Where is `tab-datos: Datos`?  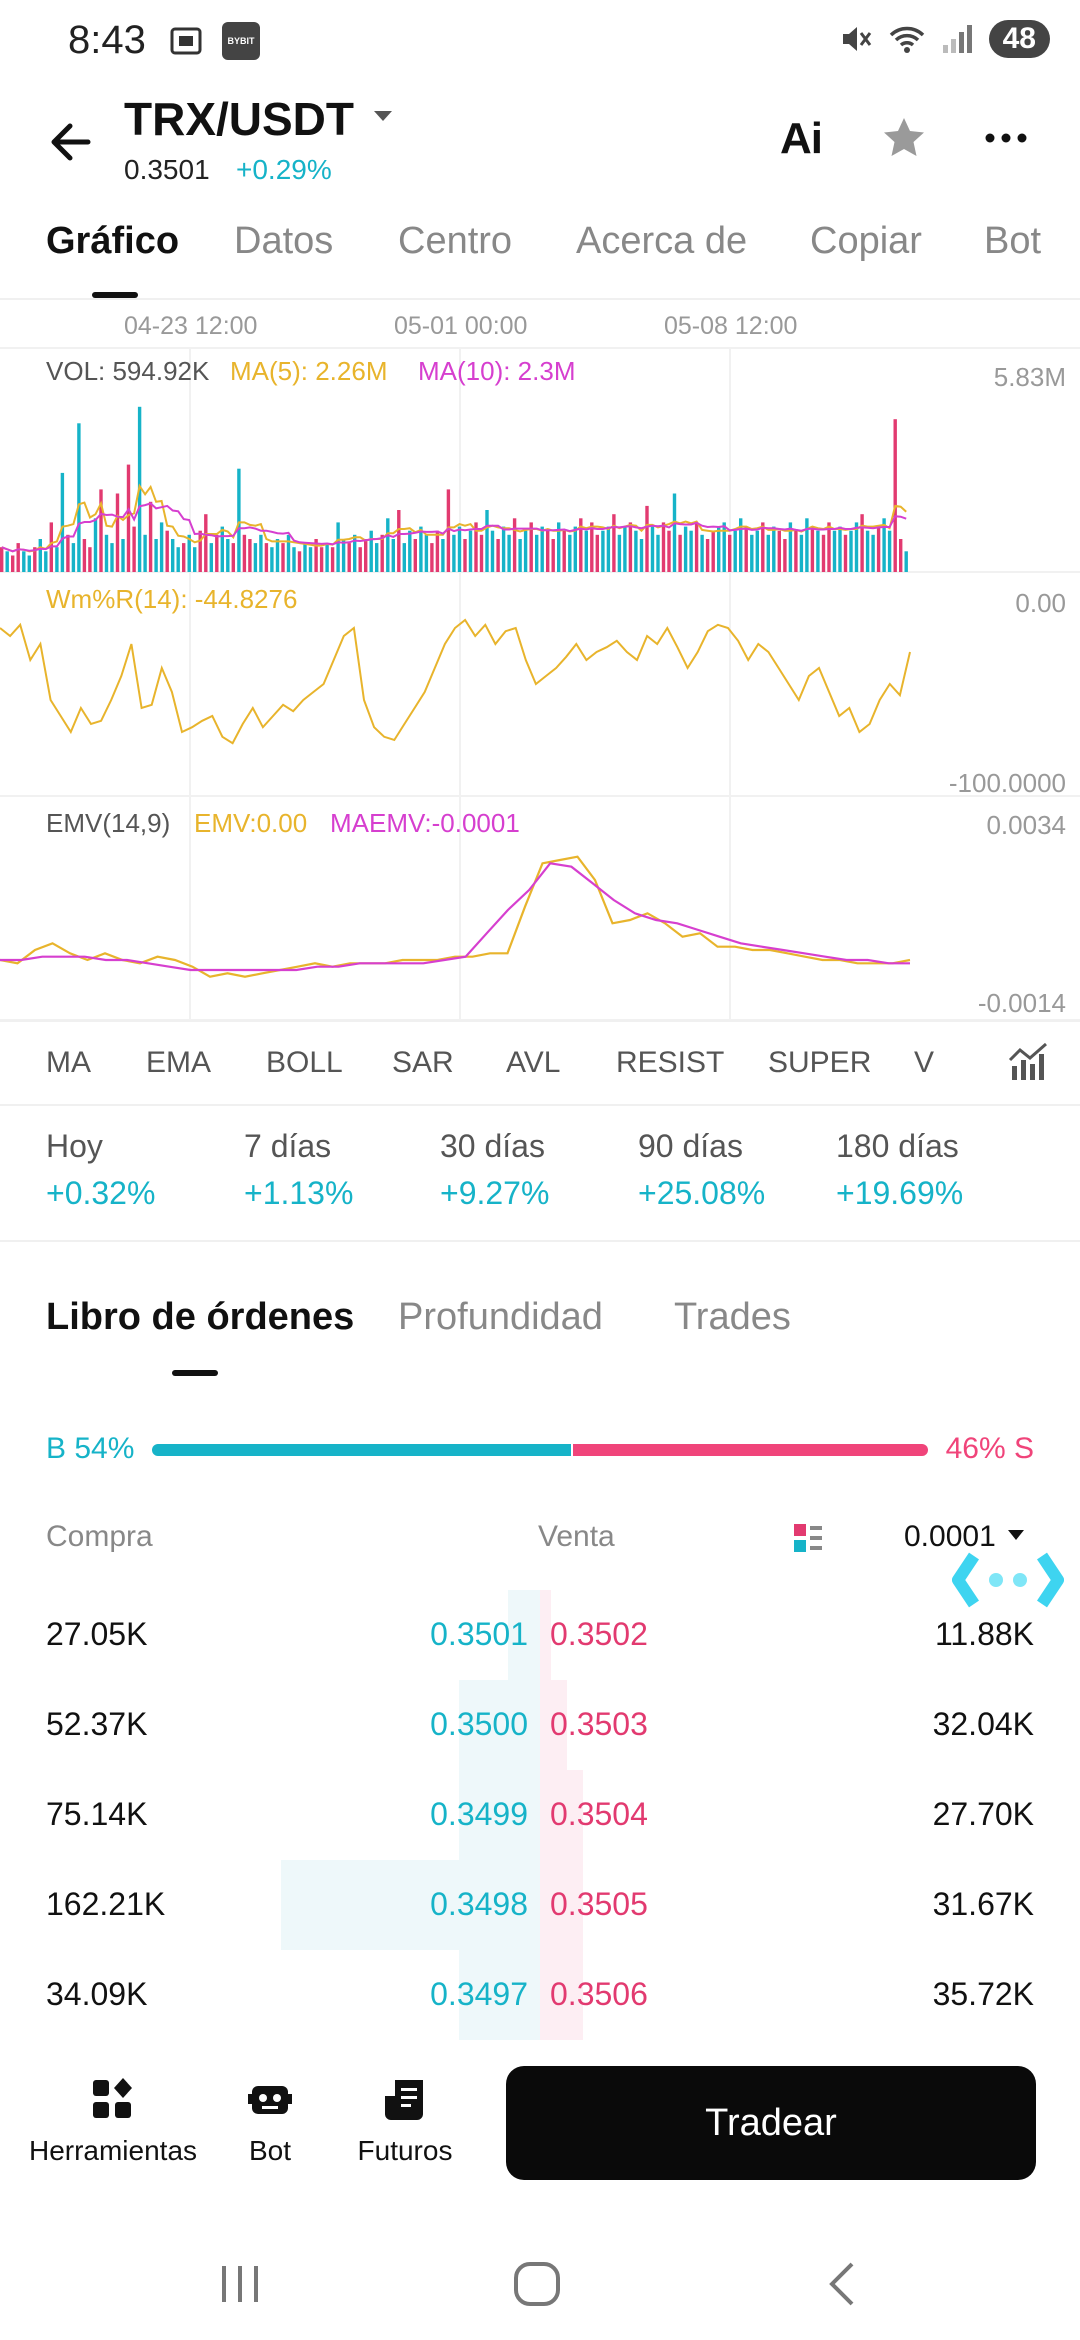 tab-datos: Datos is located at coordinates (284, 241).